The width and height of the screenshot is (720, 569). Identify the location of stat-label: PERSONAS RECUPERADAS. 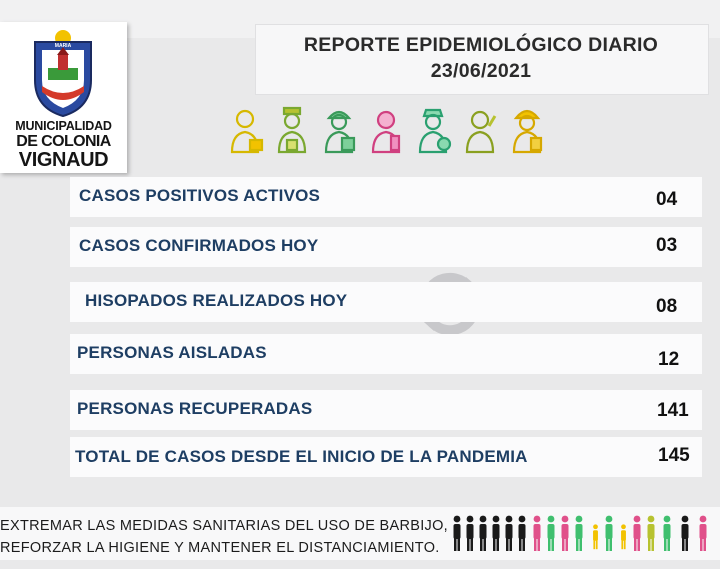
(195, 408).